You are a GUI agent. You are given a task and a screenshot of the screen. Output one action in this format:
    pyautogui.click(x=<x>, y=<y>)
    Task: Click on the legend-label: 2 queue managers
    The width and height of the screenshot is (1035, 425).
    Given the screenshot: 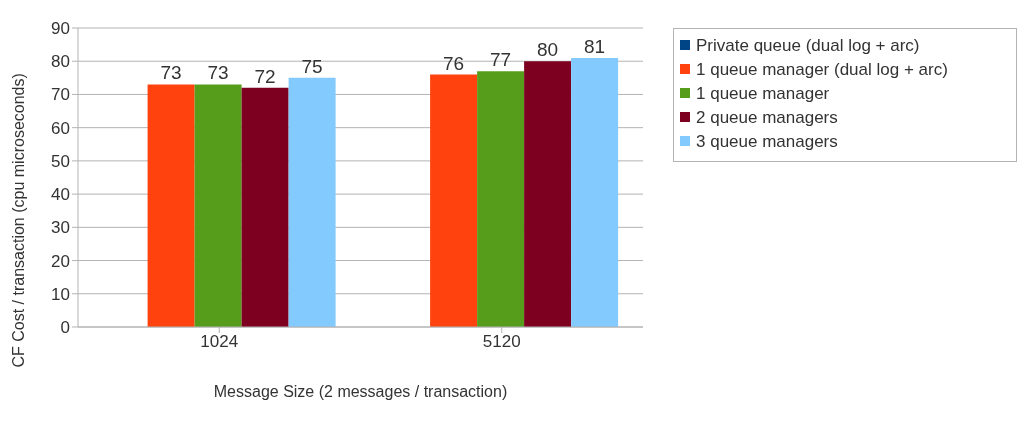 What is the action you would take?
    pyautogui.click(x=767, y=117)
    